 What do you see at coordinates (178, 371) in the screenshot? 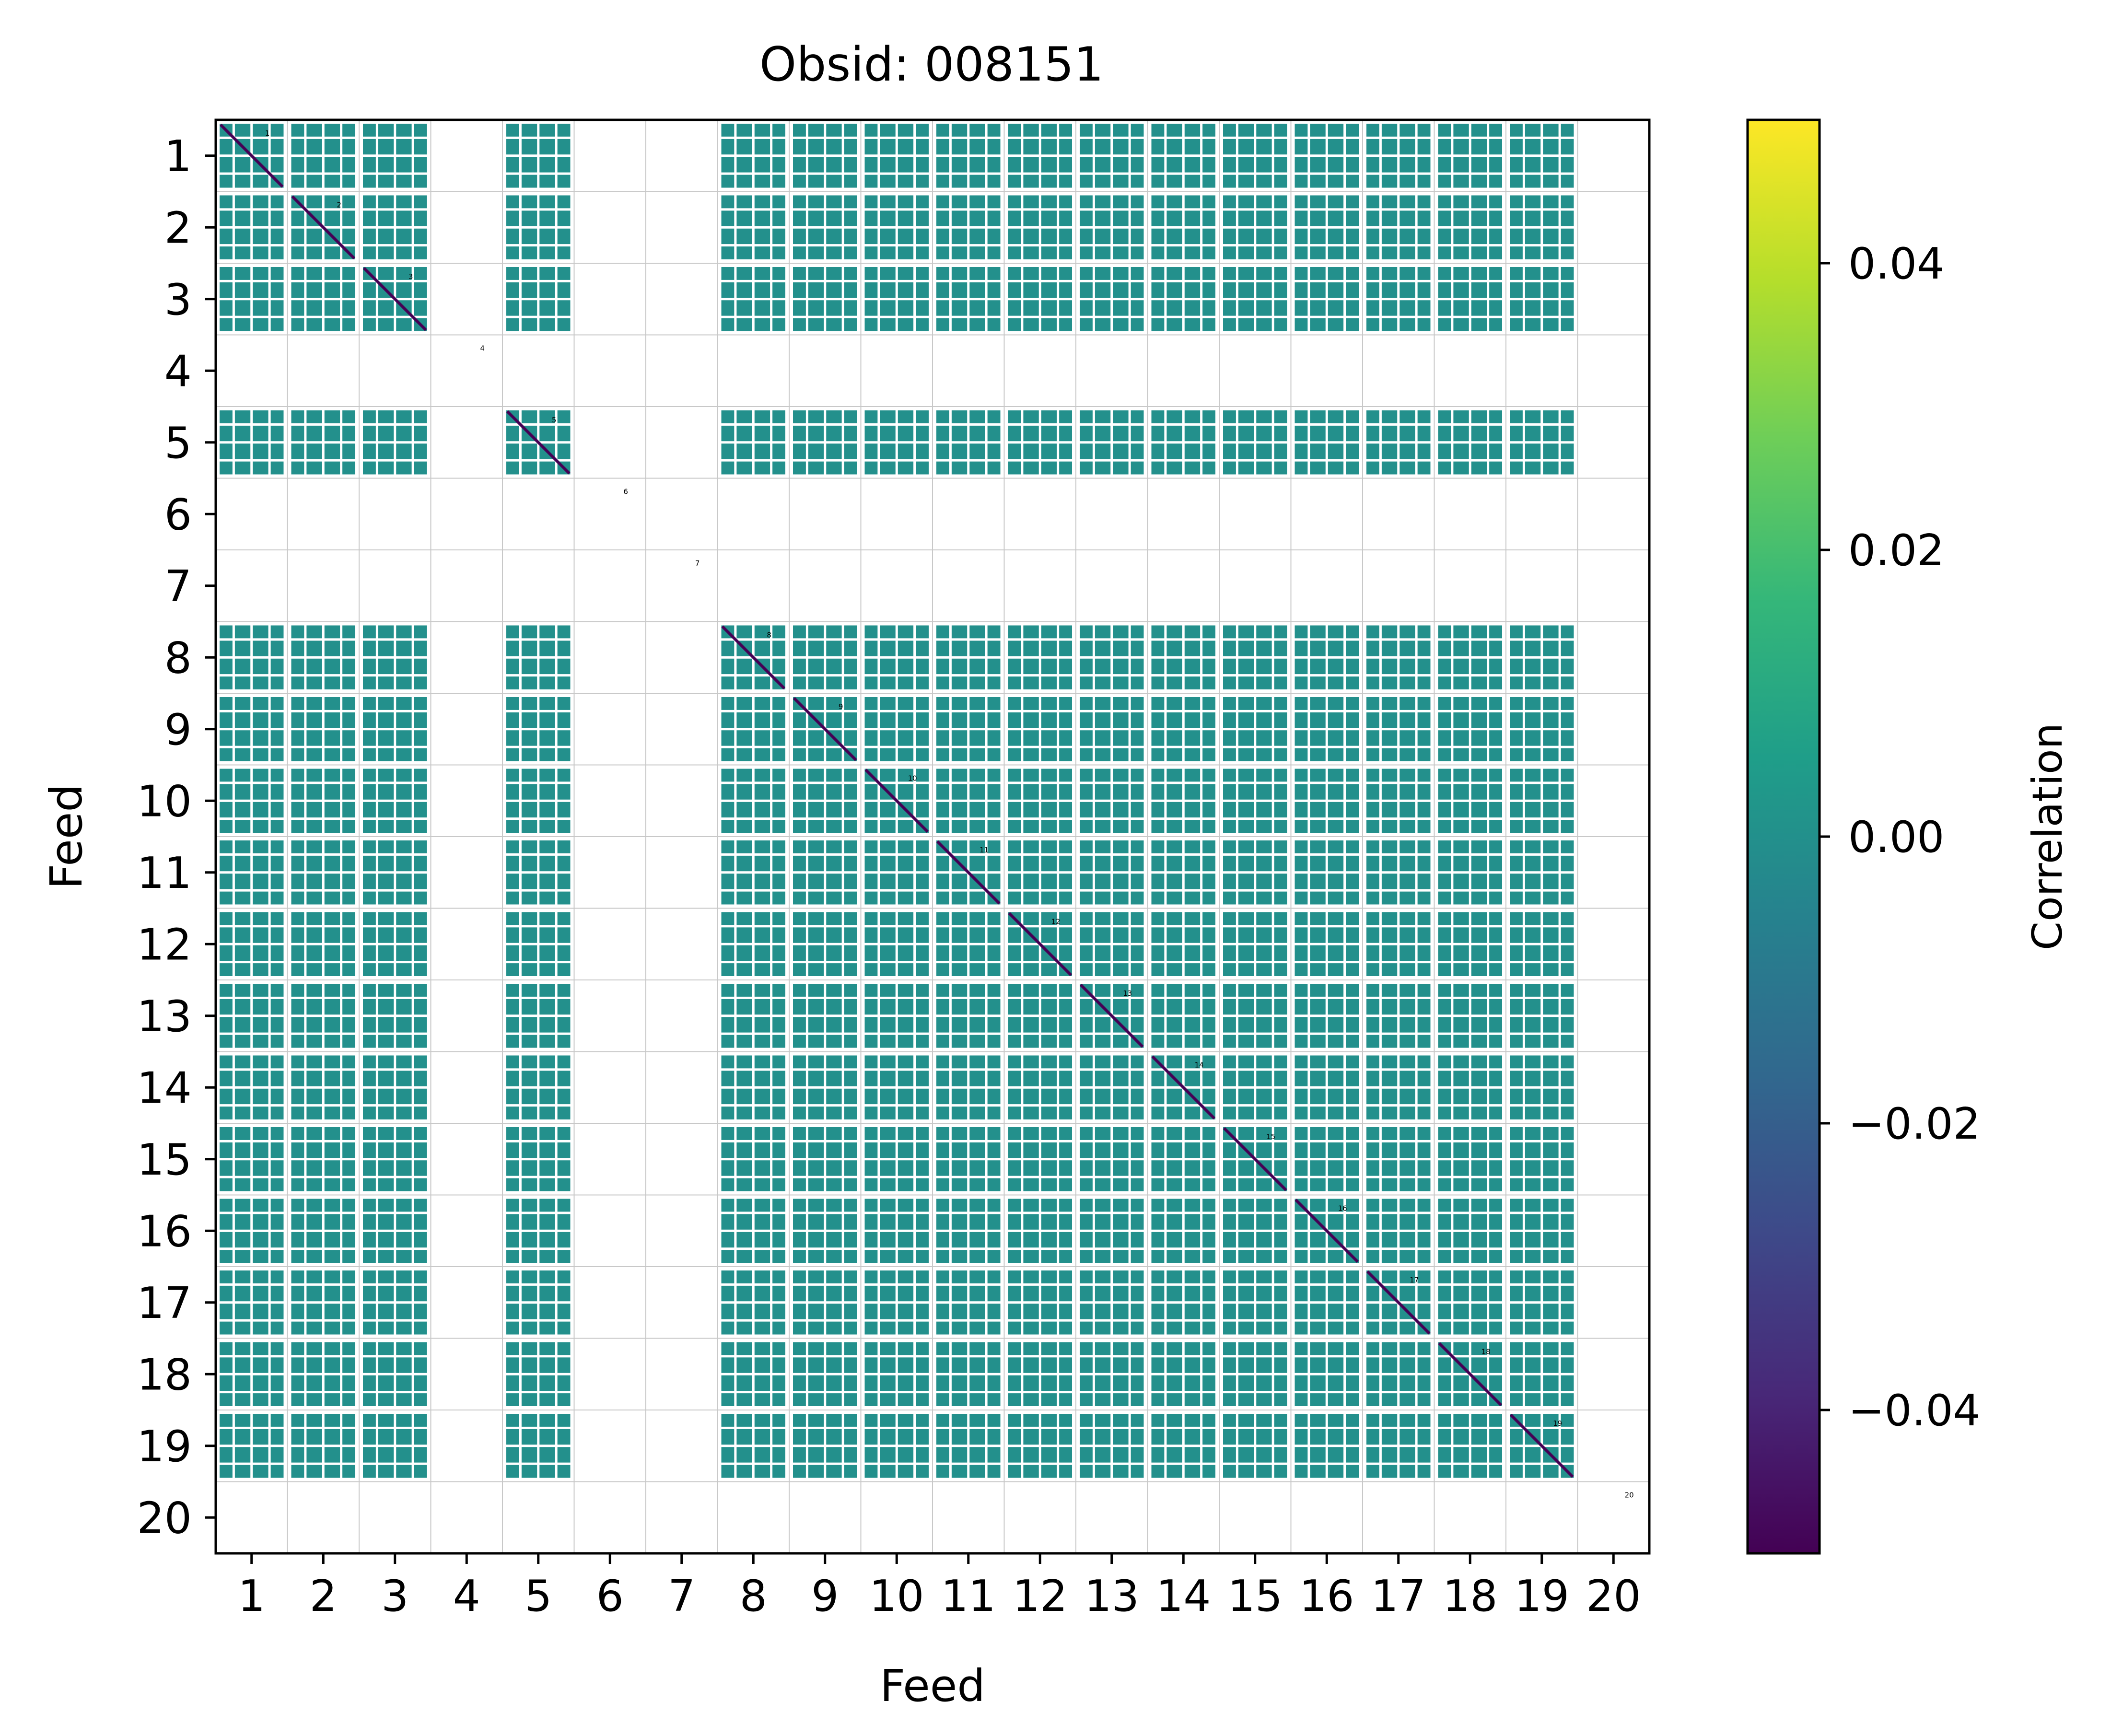
I see `y-tick-label: 4` at bounding box center [178, 371].